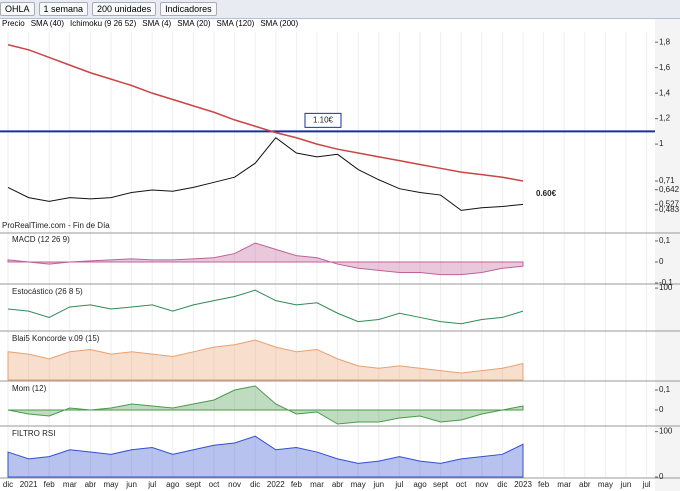 The image size is (680, 491). Describe the element at coordinates (41, 239) in the screenshot. I see `panel-title: MACD (12 26 9)` at that location.